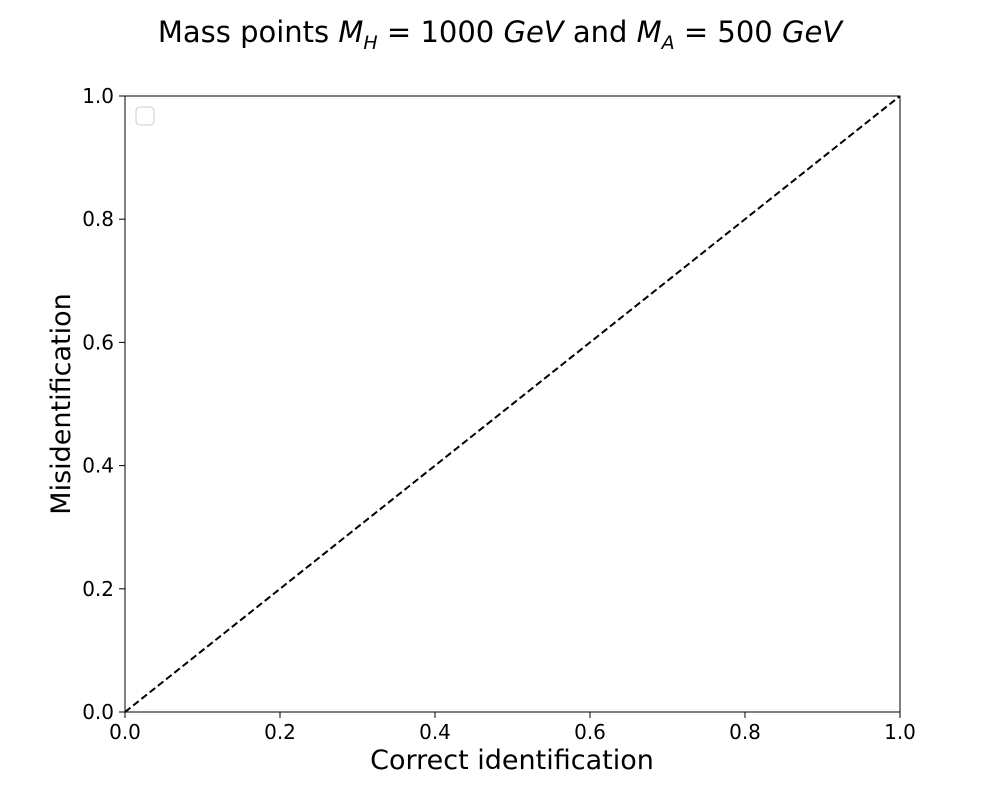 The height and width of the screenshot is (800, 1000). Describe the element at coordinates (667, 43) in the screenshot. I see `title-ma-subscript: A` at that location.